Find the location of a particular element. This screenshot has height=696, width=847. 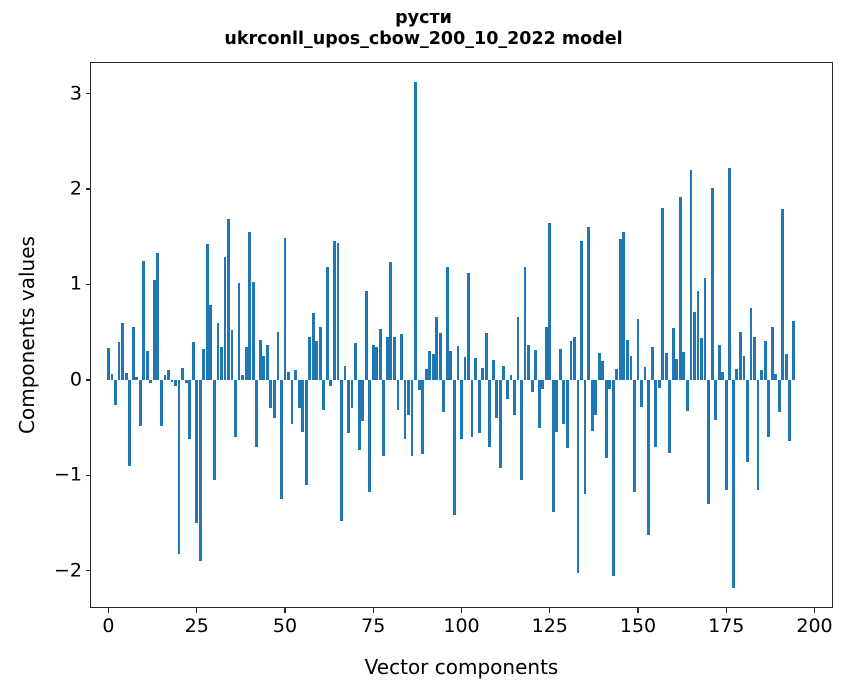

y-tick-label: 2 is located at coordinates (75, 188).